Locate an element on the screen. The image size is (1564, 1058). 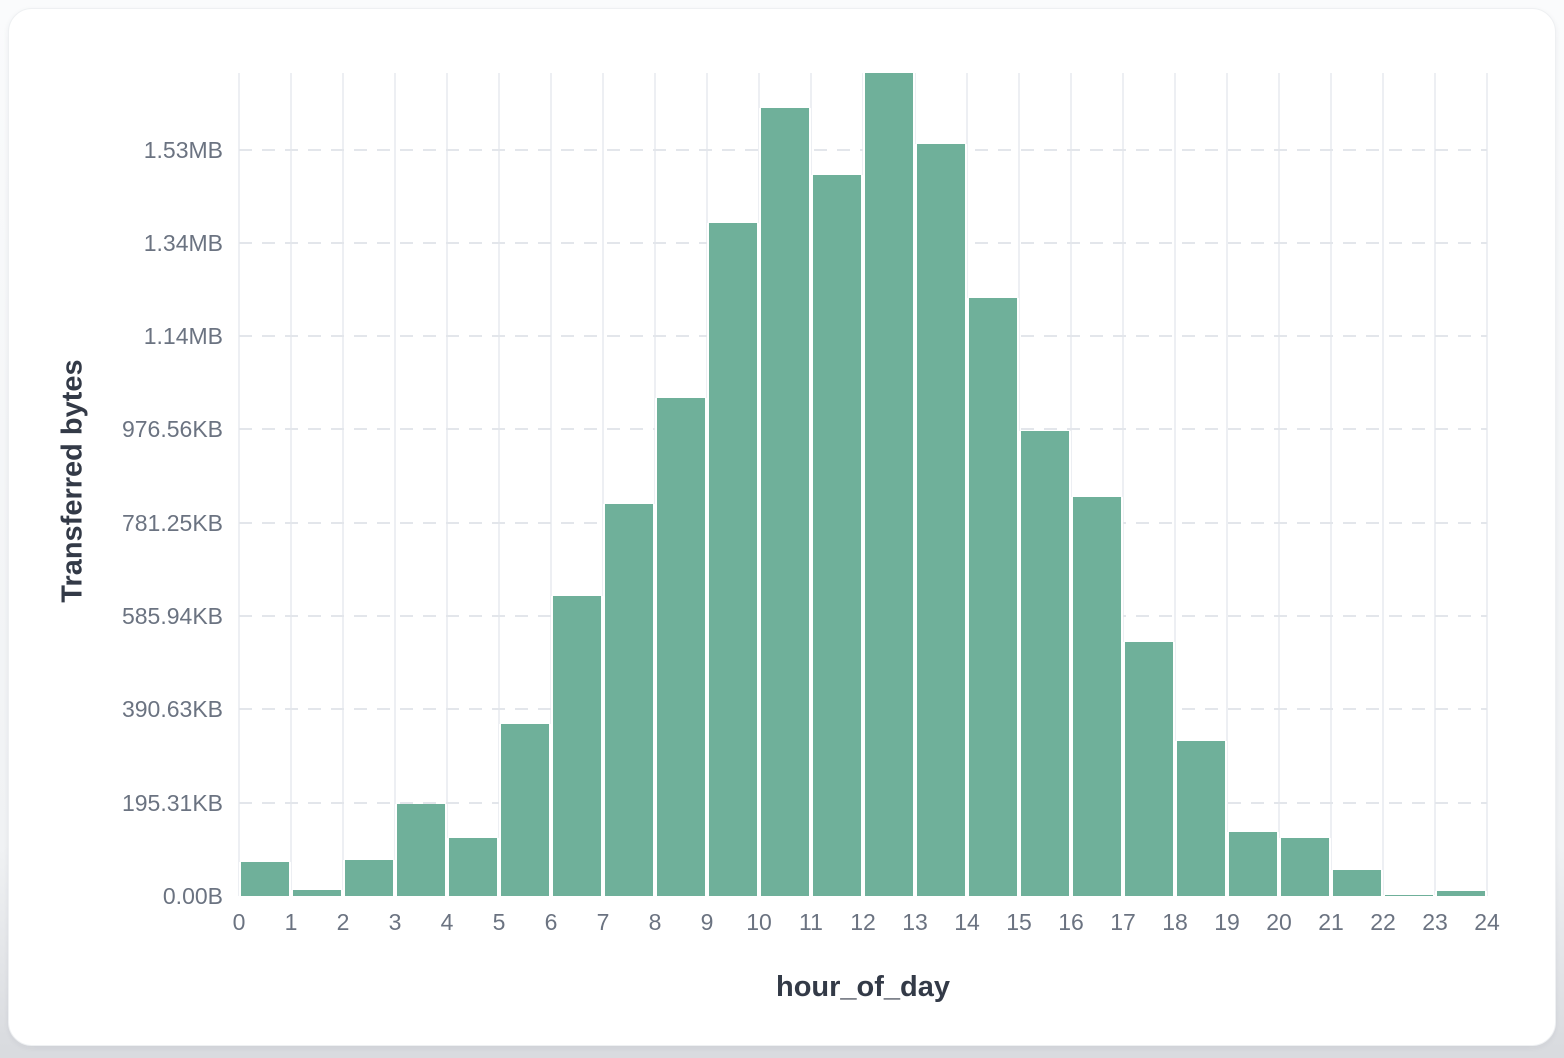
x-tick-label: 12 is located at coordinates (863, 922).